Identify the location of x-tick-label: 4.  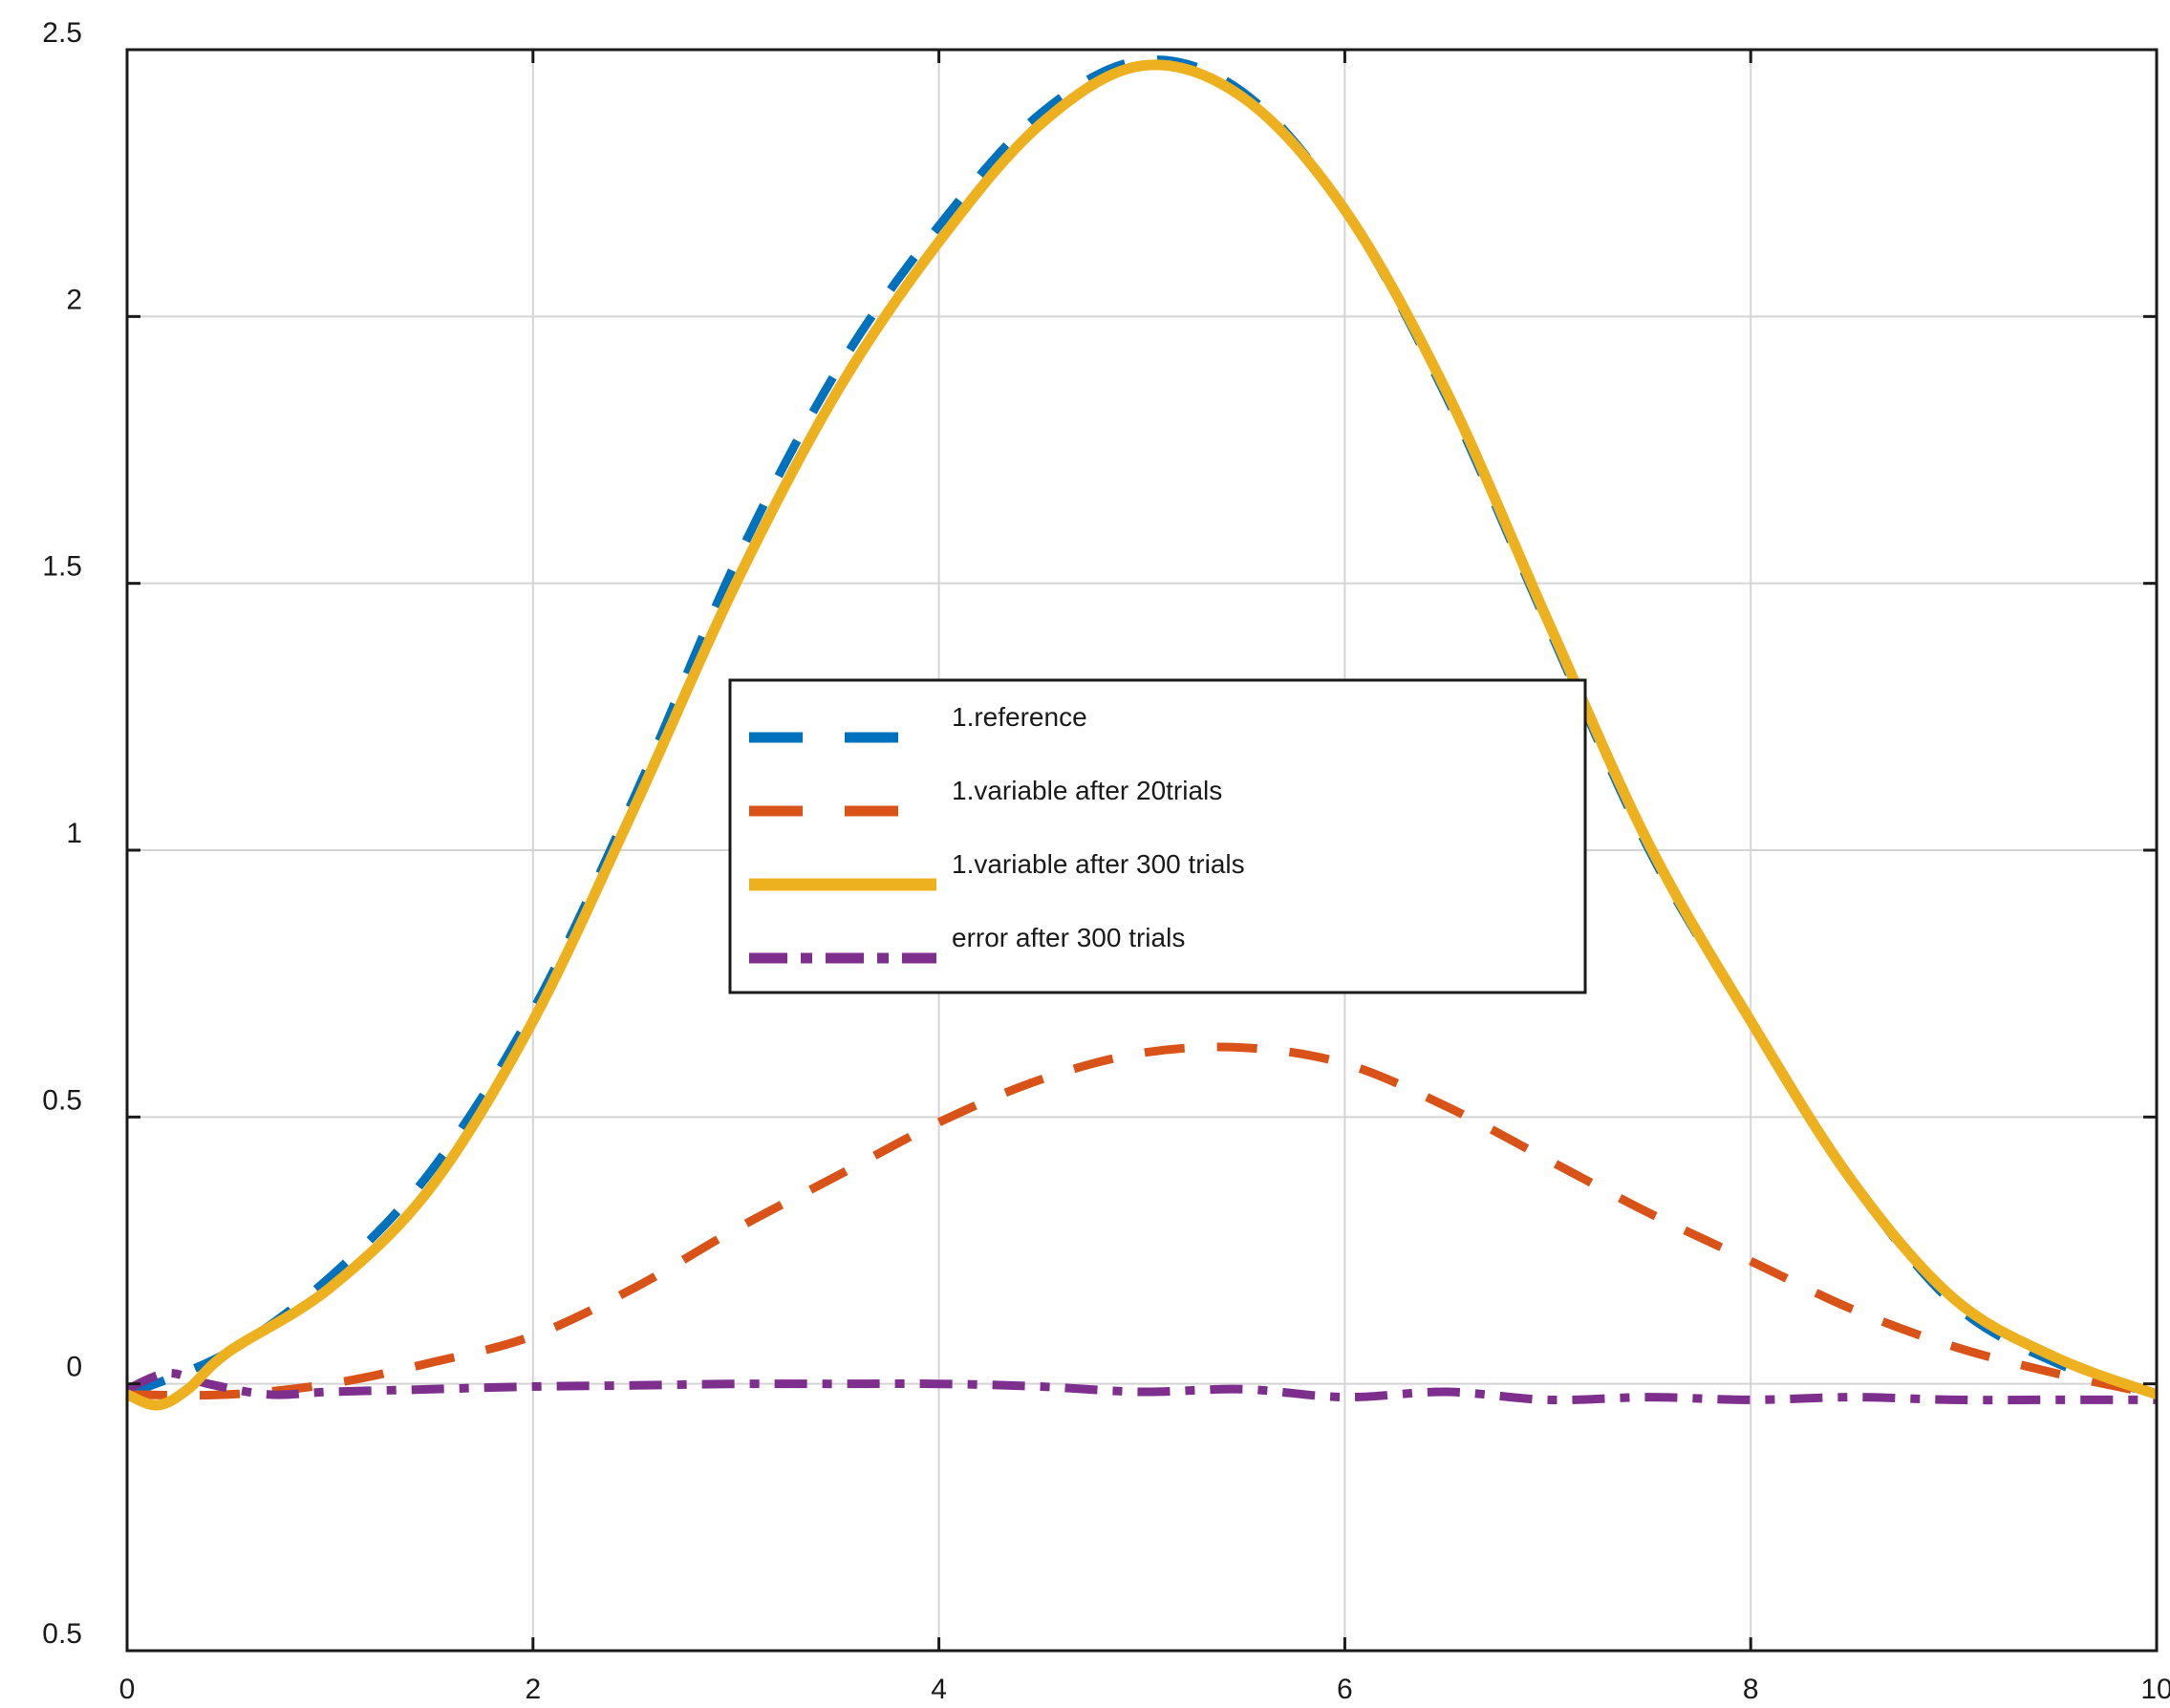
(939, 1689).